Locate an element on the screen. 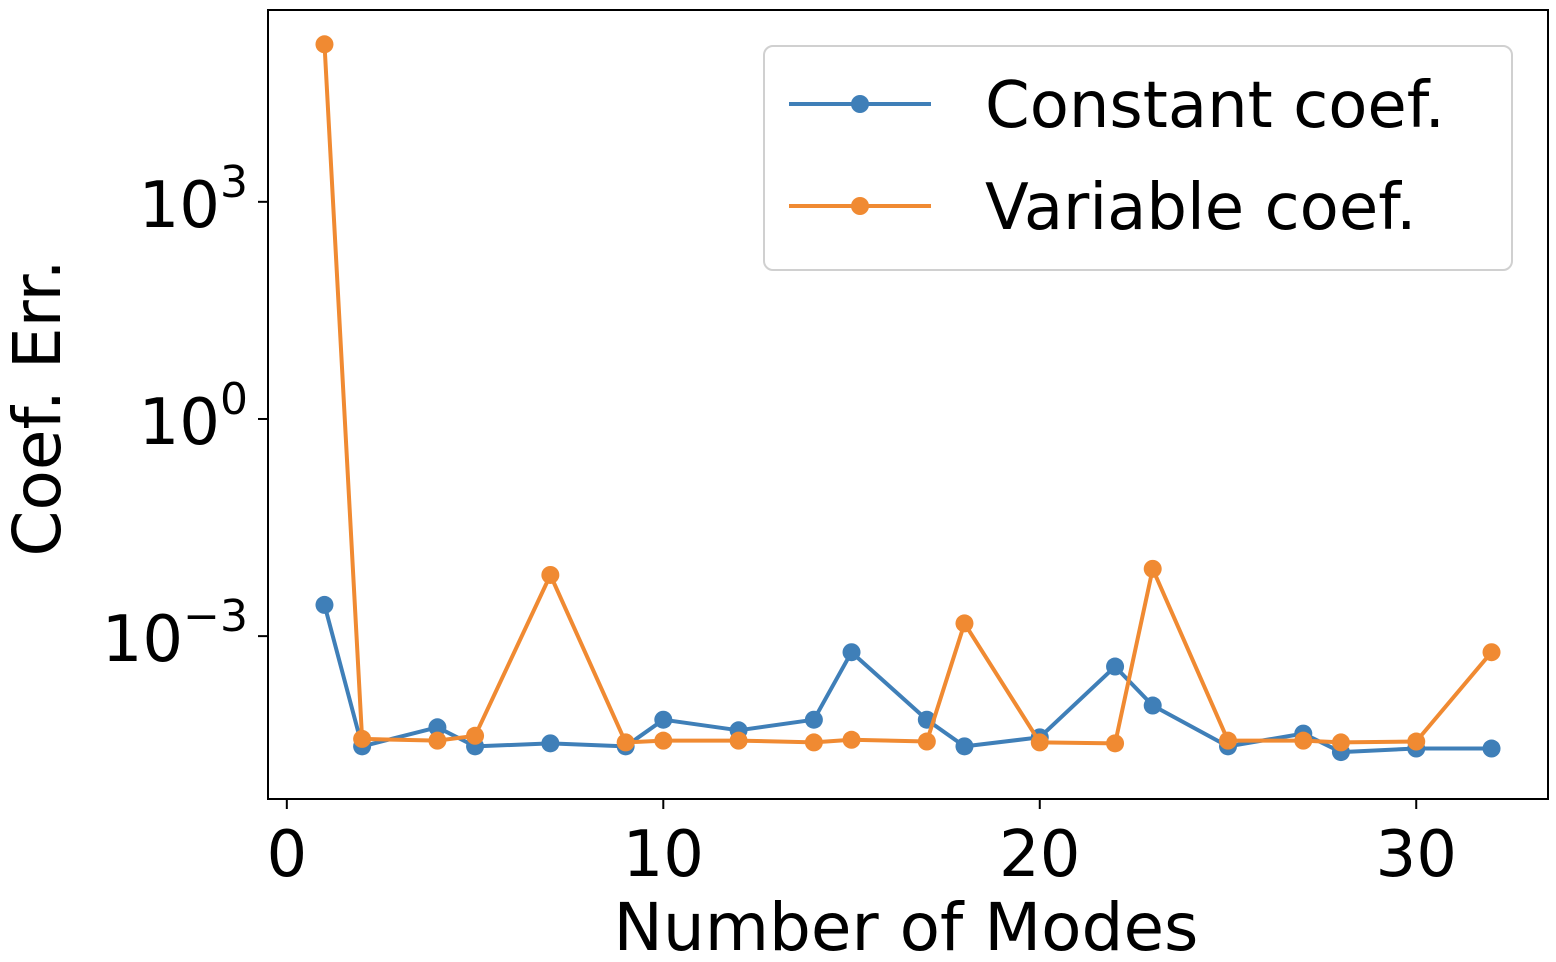 The width and height of the screenshot is (1556, 962). y-tick-label: 10³ is located at coordinates (193, 200).